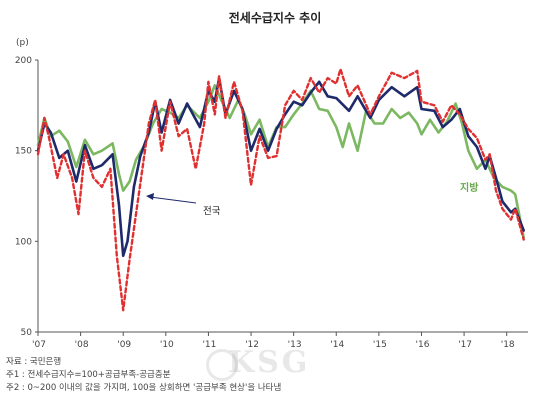  I want to click on annotation-arrow-line, so click(173, 200).